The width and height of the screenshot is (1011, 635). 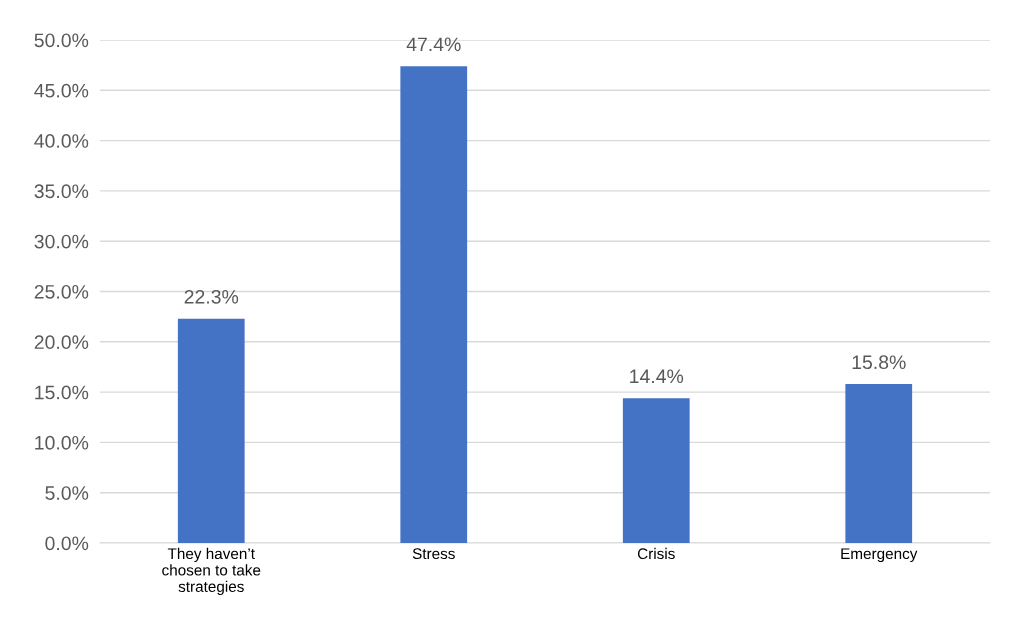 I want to click on x-tick-label: Crisis, so click(x=656, y=553).